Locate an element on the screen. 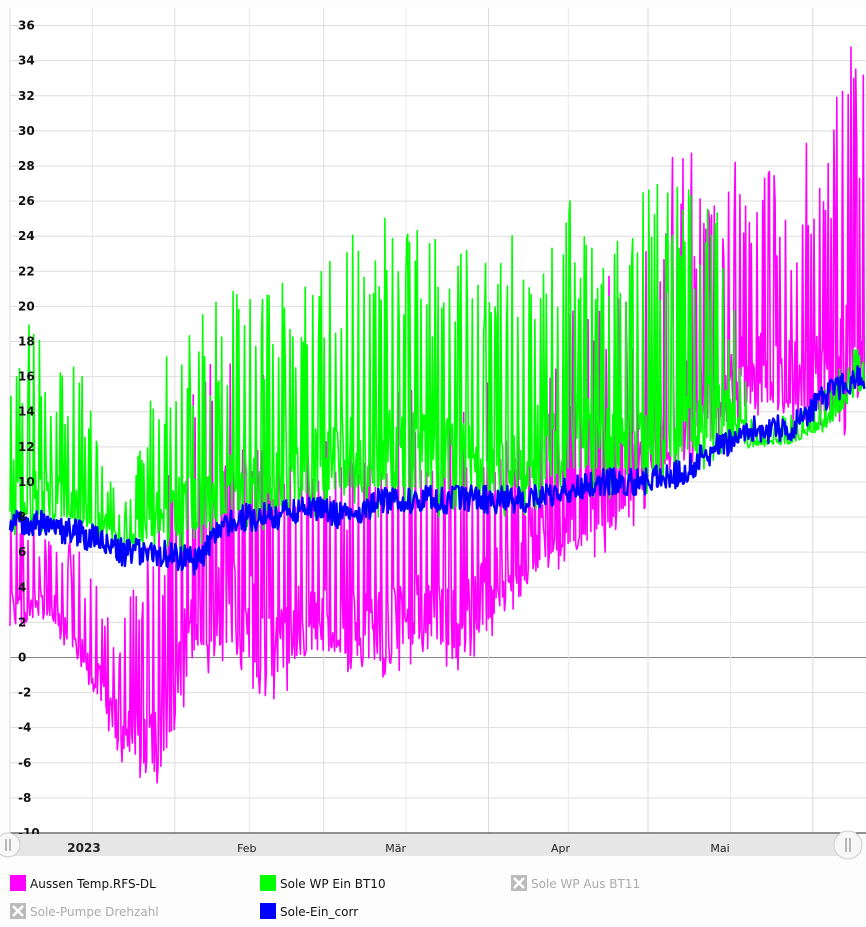 This screenshot has width=866, height=927. y-tick-label: 36 is located at coordinates (26, 26).